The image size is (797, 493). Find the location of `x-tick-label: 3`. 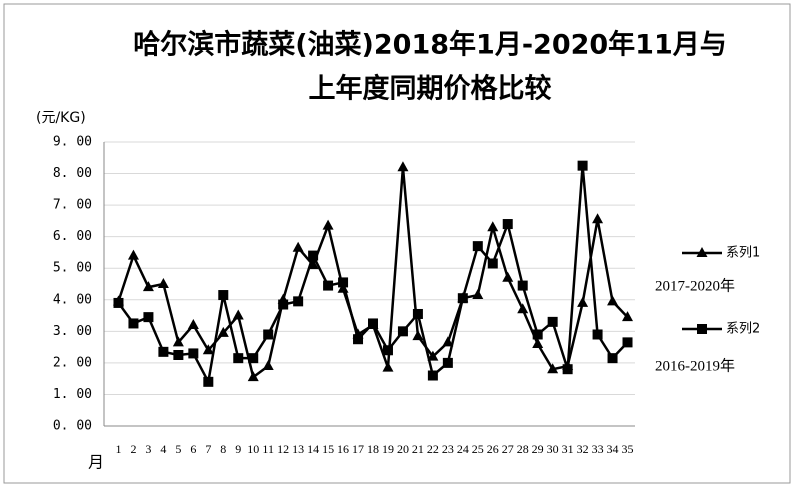

x-tick-label: 3 is located at coordinates (148, 449).